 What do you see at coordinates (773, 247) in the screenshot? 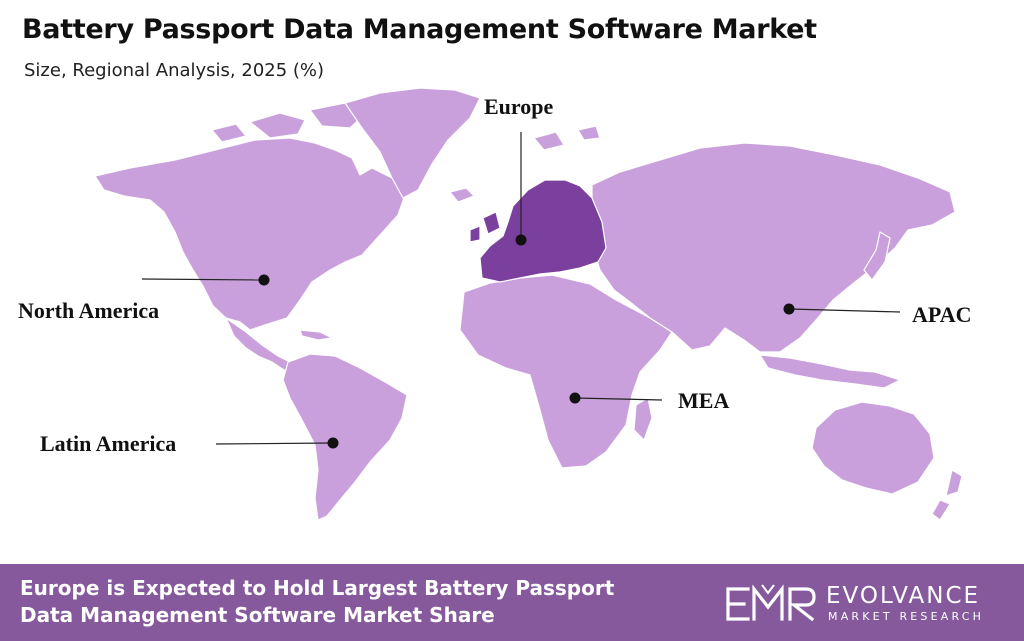
I see `land-asia` at bounding box center [773, 247].